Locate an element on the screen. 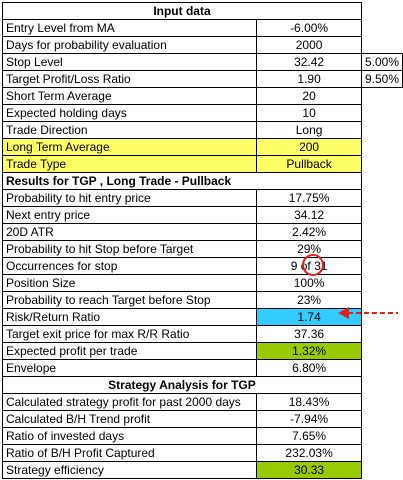 This screenshot has width=403, height=480. table-row: Calculated B/H Trend profit -7.94% is located at coordinates (202, 419).